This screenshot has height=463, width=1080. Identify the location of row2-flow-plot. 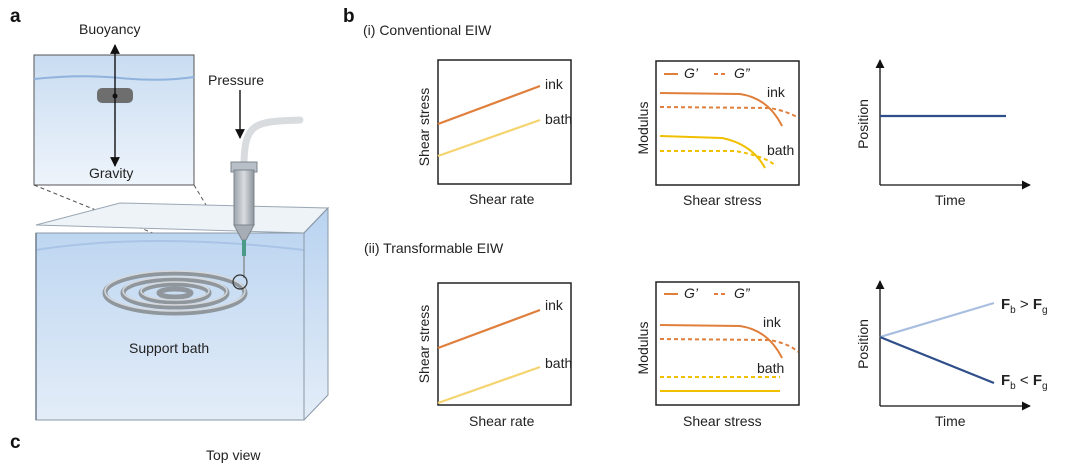
(504, 344).